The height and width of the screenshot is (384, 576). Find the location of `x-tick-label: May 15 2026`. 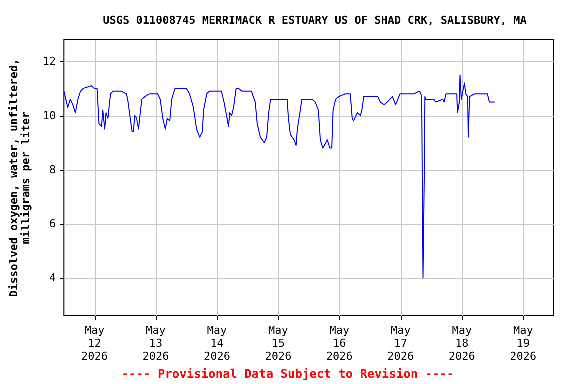

x-tick-label: May 15 2026 is located at coordinates (278, 343).